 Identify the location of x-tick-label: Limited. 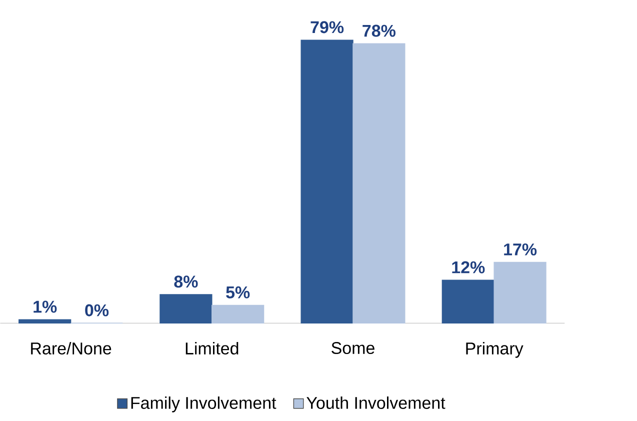
(212, 348).